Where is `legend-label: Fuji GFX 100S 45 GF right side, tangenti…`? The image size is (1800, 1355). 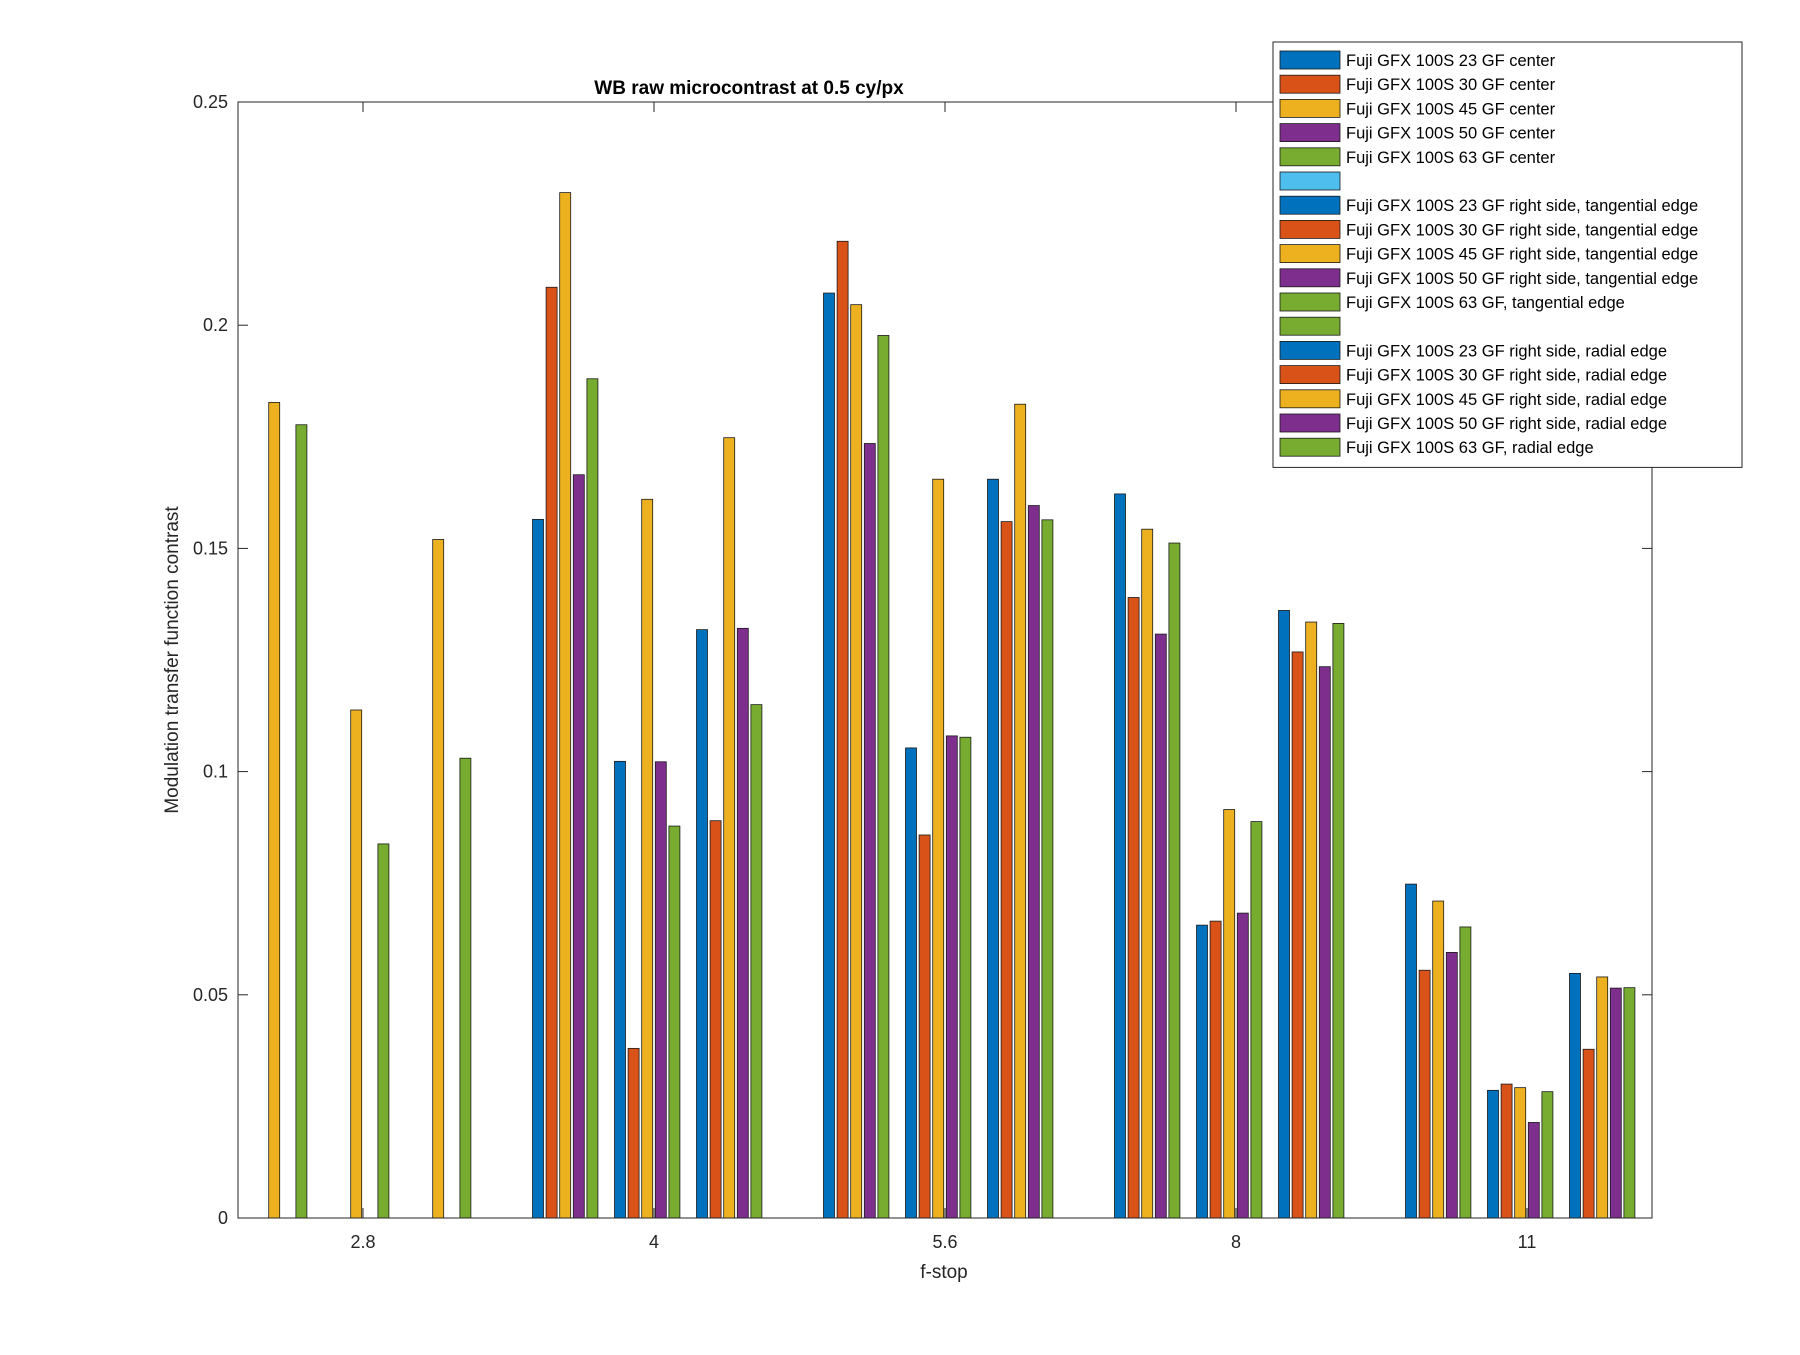
legend-label: Fuji GFX 100S 45 GF right side, tangenti… is located at coordinates (1522, 255).